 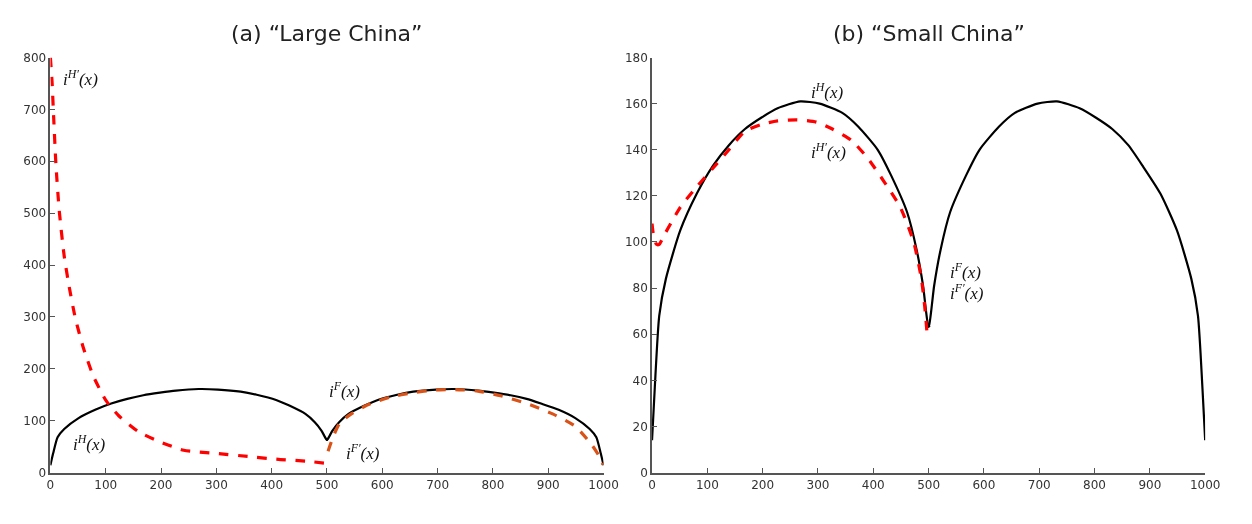 What do you see at coordinates (35, 213) in the screenshot?
I see `y-tick-label: 500` at bounding box center [35, 213].